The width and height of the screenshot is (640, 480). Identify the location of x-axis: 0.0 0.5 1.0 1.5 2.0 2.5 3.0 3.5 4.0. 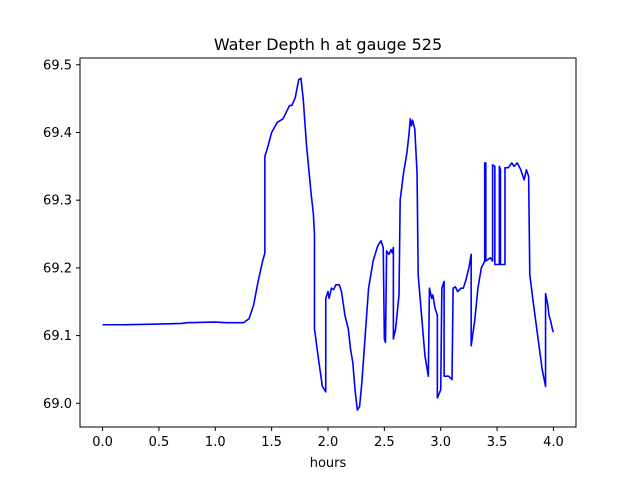
(328, 438).